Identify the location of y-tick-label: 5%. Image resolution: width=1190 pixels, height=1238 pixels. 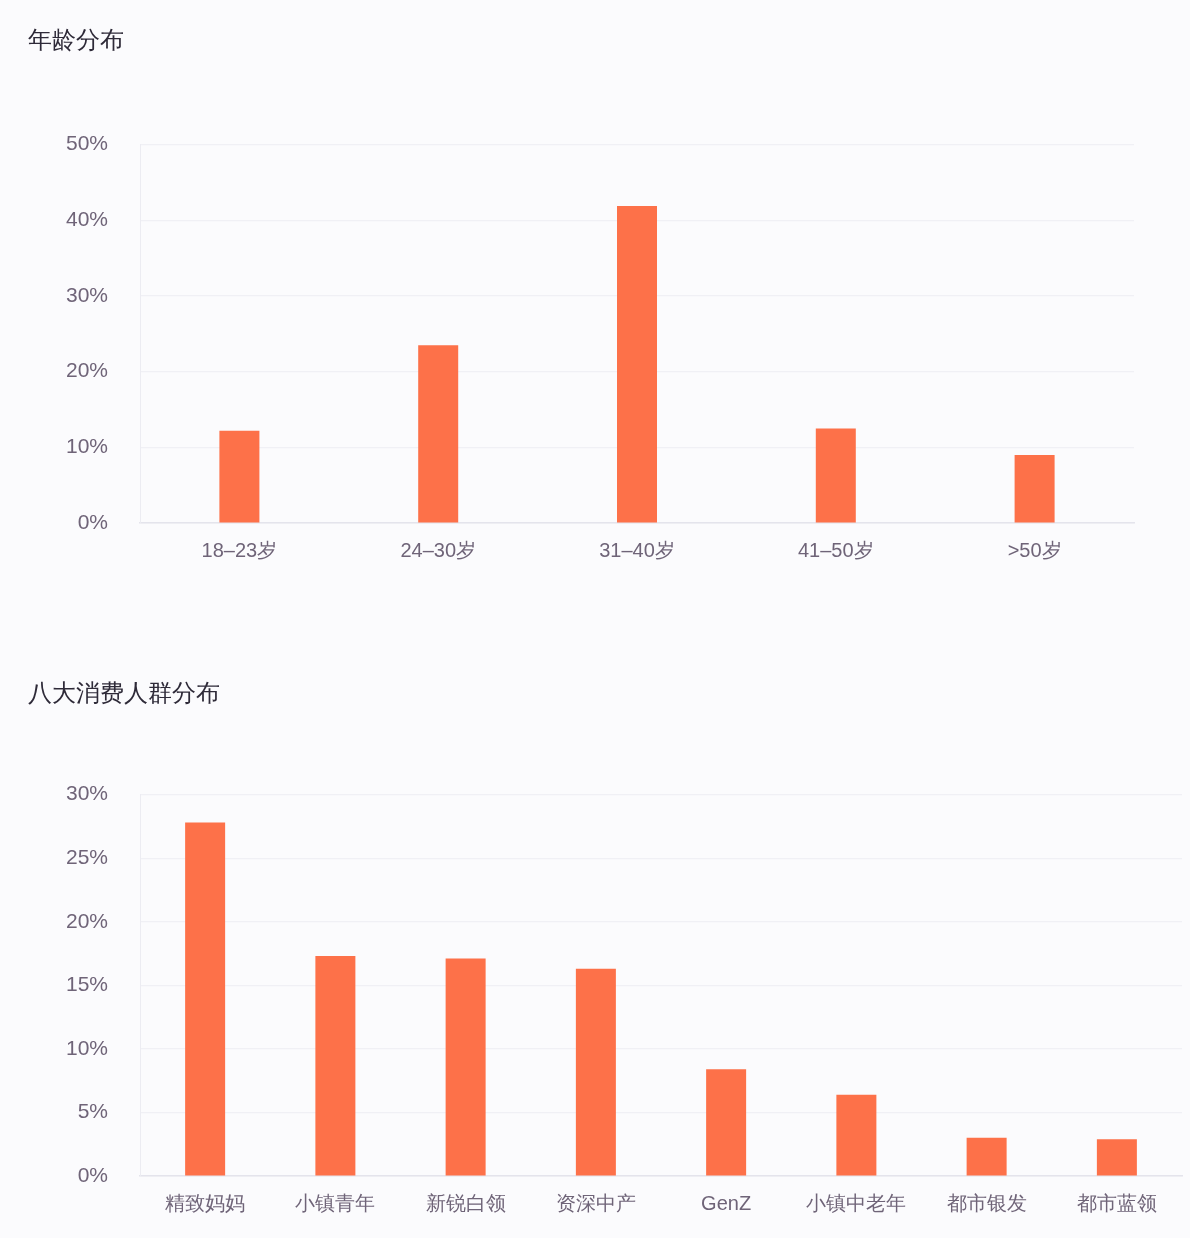
(92, 1111).